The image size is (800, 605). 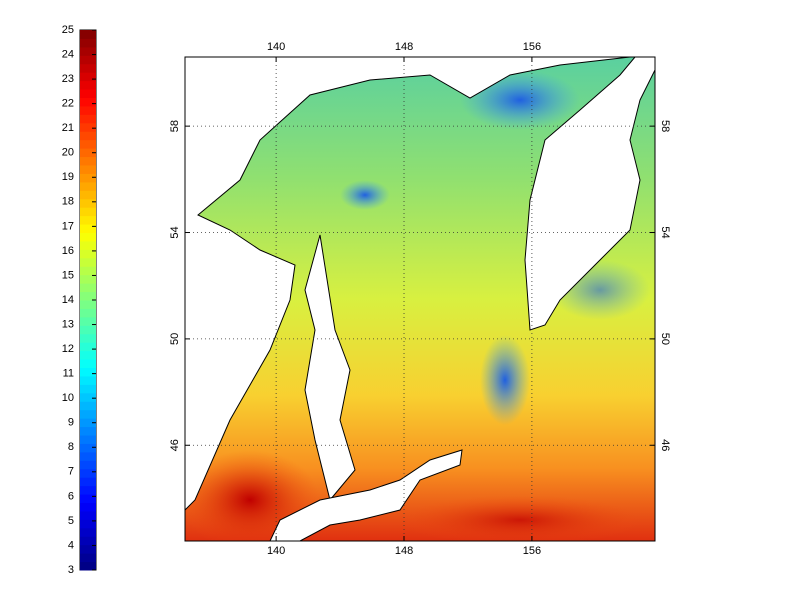 I want to click on y-tick-label: 58, so click(x=175, y=126).